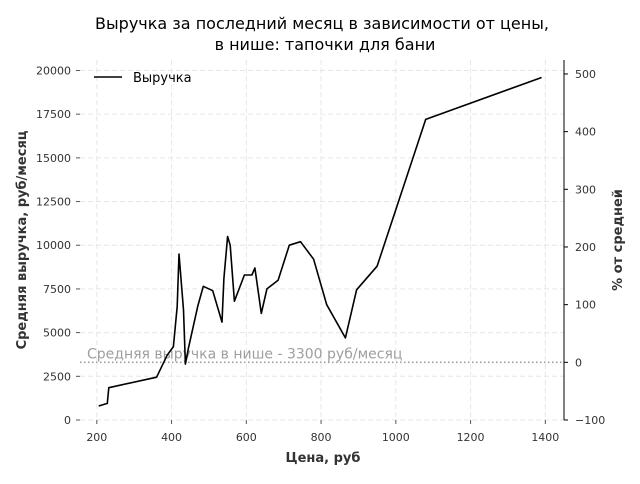 This screenshot has height=484, width=640. What do you see at coordinates (53, 158) in the screenshot?
I see `y-tick-label: 15000` at bounding box center [53, 158].